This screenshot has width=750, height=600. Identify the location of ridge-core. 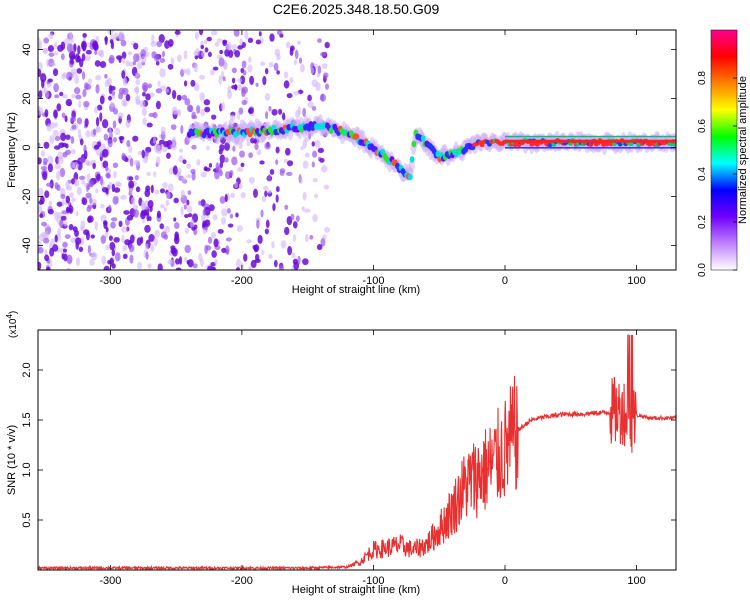
(532, 144).